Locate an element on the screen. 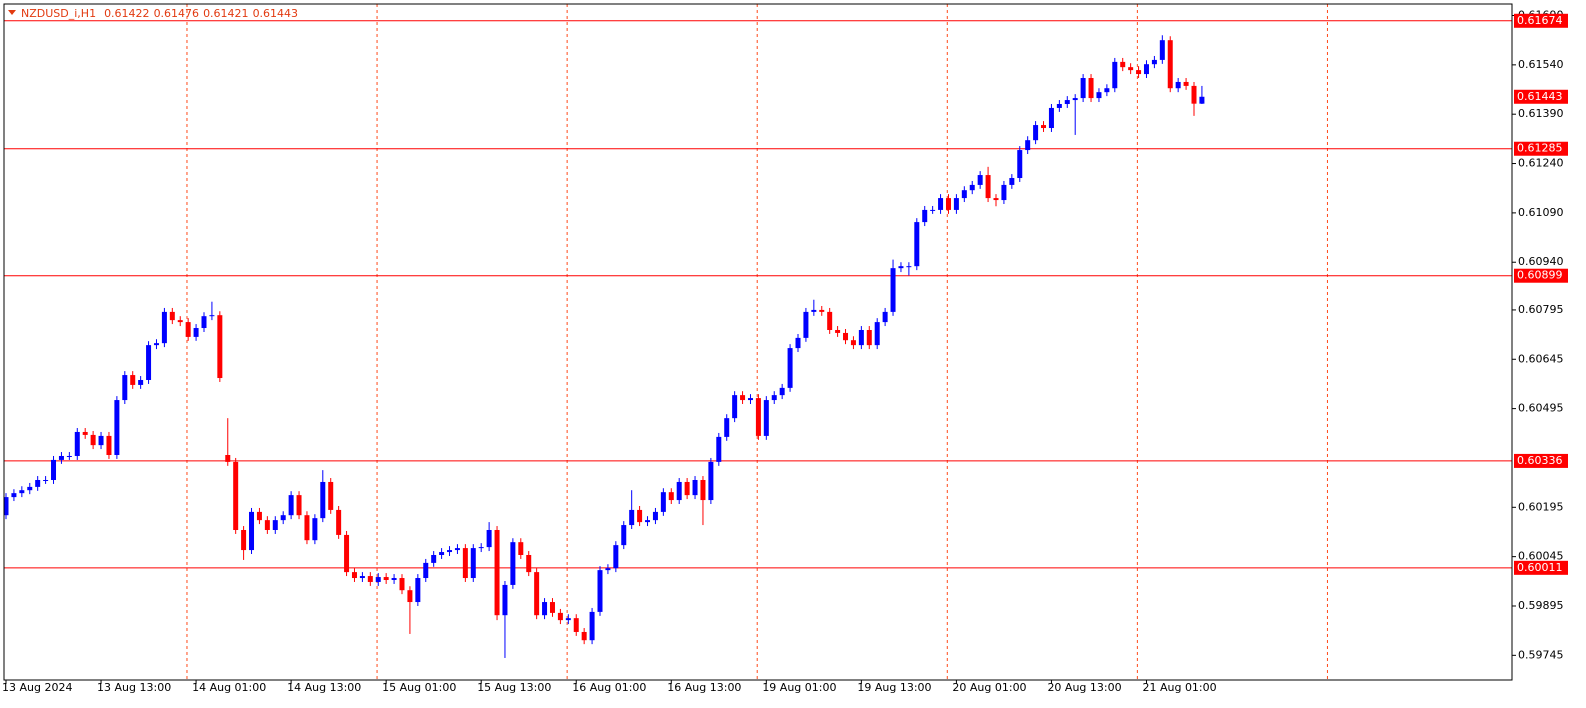 The height and width of the screenshot is (708, 1586). current-price-bg is located at coordinates (1541, 96).